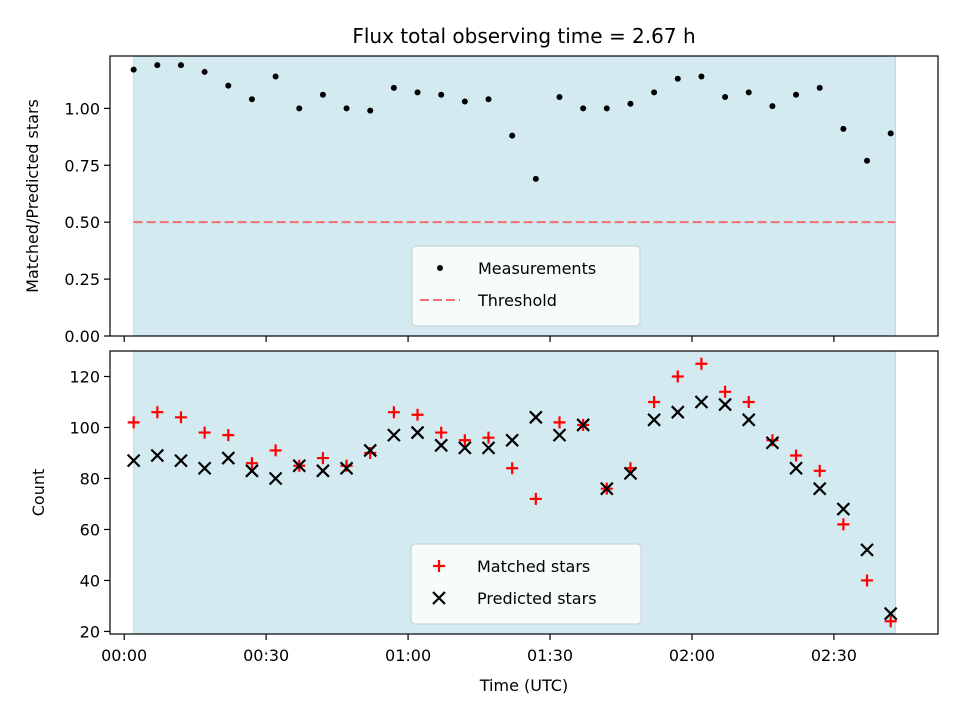  Describe the element at coordinates (439, 566) in the screenshot. I see `legend-marker-plus` at that location.